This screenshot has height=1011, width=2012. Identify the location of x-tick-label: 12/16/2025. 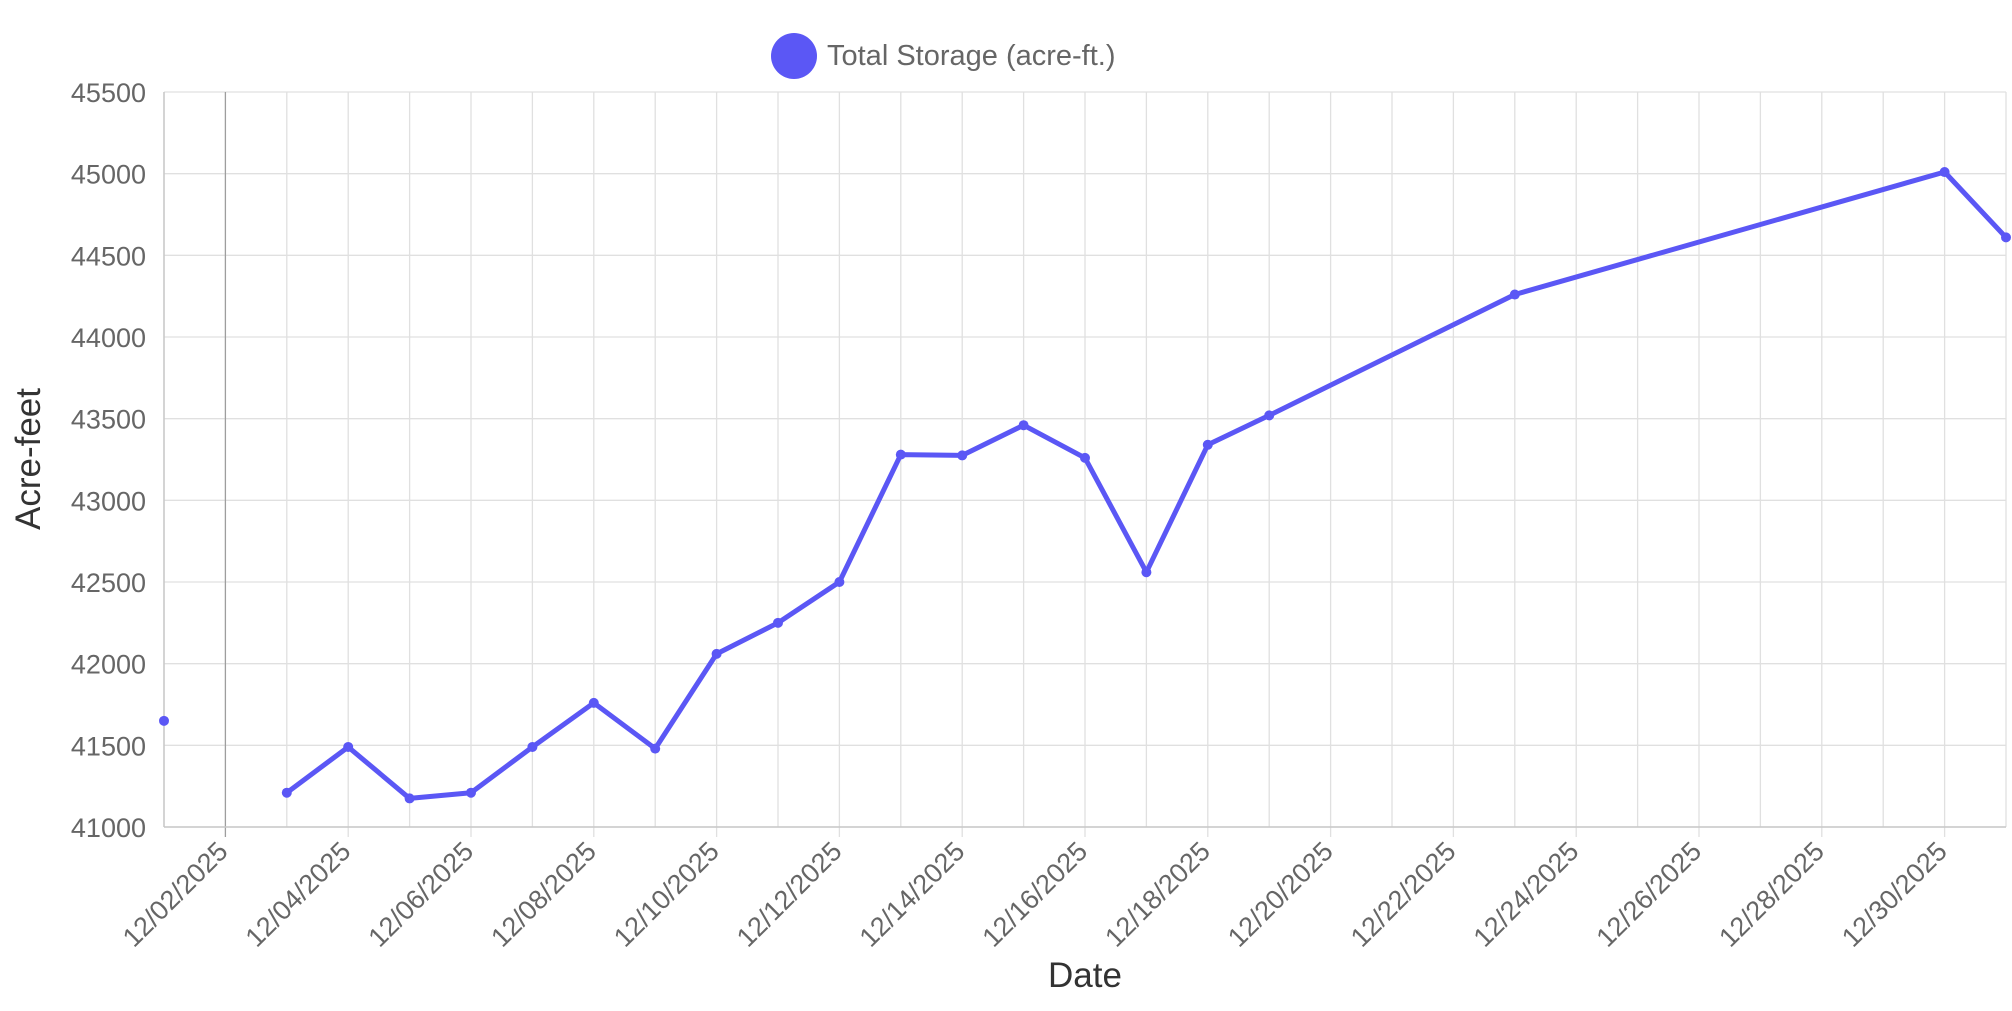
(1034, 894).